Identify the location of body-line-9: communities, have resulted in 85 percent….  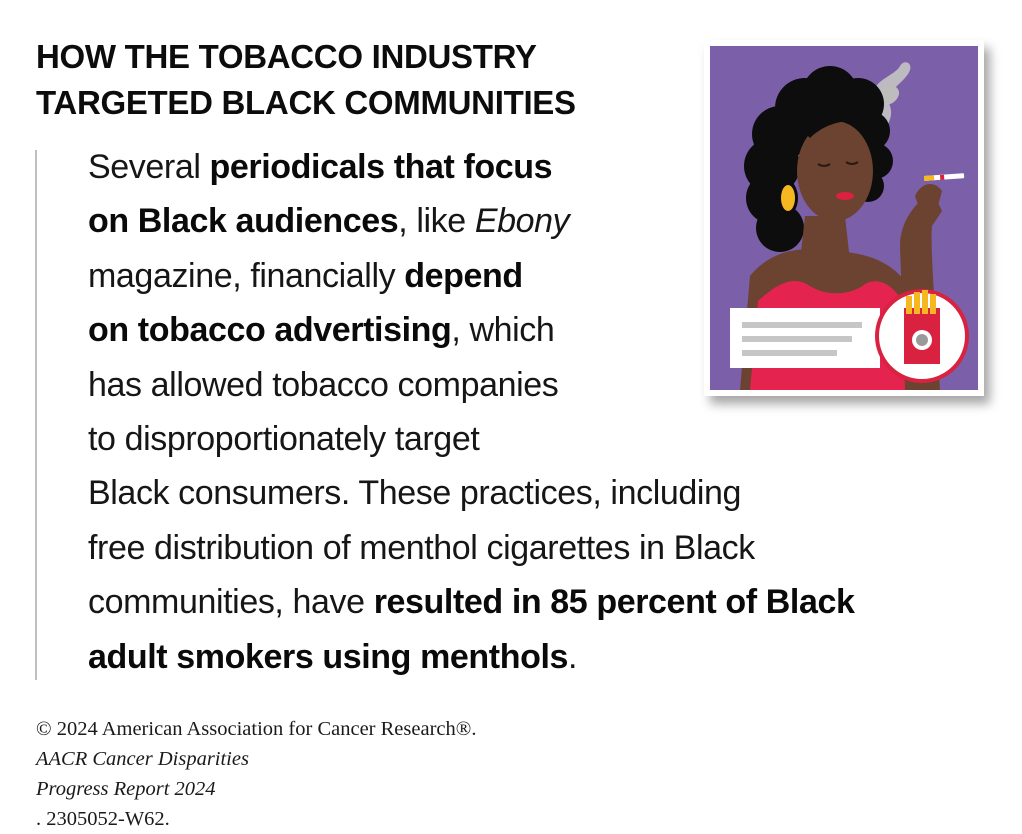
(471, 602).